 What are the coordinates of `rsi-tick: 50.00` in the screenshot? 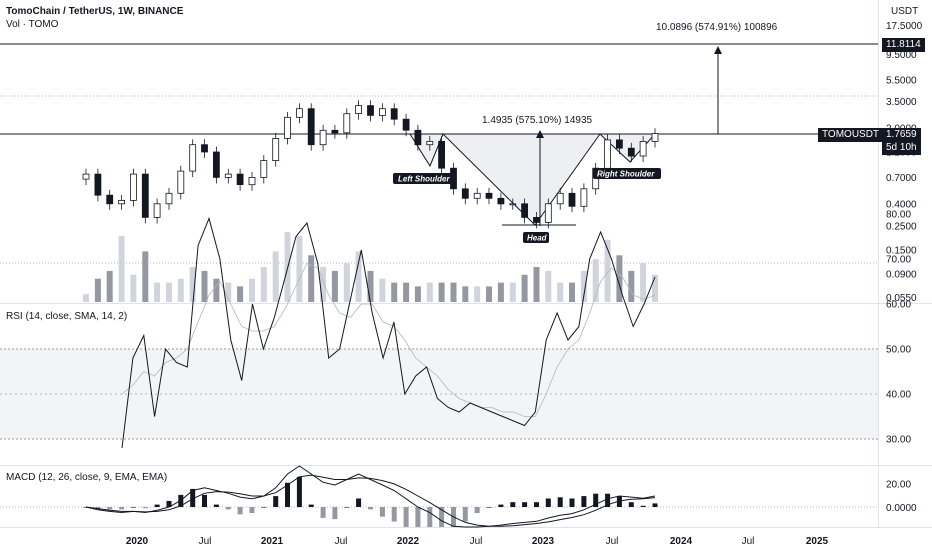 It's located at (898, 350).